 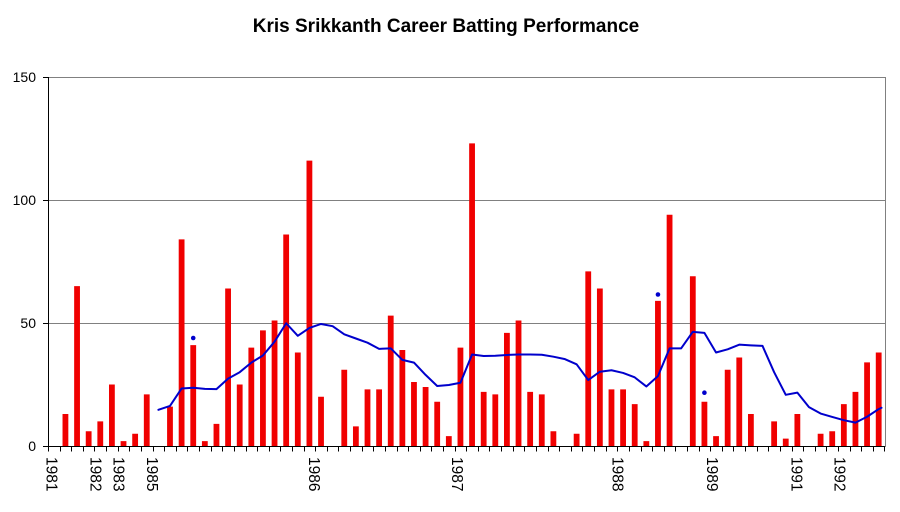 What do you see at coordinates (313, 474) in the screenshot?
I see `svg-text: 1986` at bounding box center [313, 474].